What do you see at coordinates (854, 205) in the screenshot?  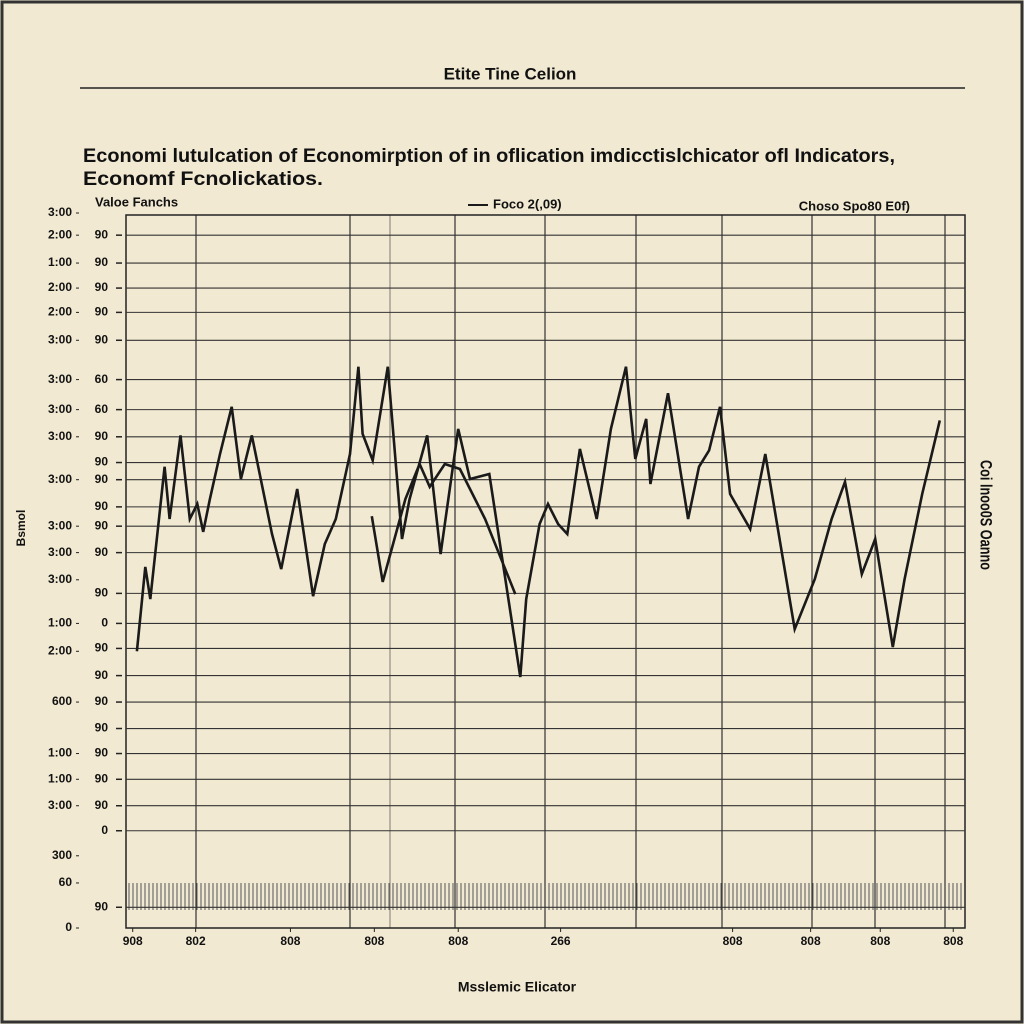 I see `top-right-label: Choso Spo80 E0f)` at bounding box center [854, 205].